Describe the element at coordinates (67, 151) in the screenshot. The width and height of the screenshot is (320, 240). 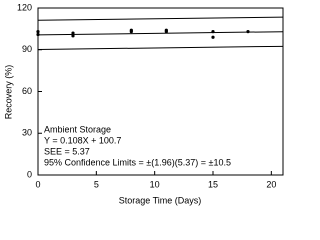
I see `annotation: SEE = 5.37` at that location.